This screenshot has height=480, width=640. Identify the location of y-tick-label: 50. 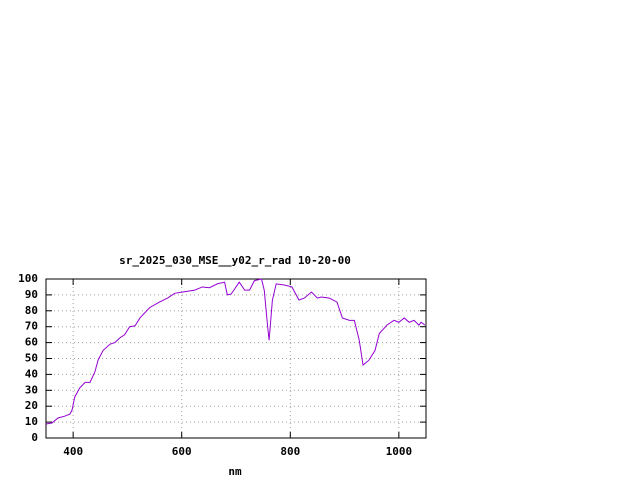
(31, 358).